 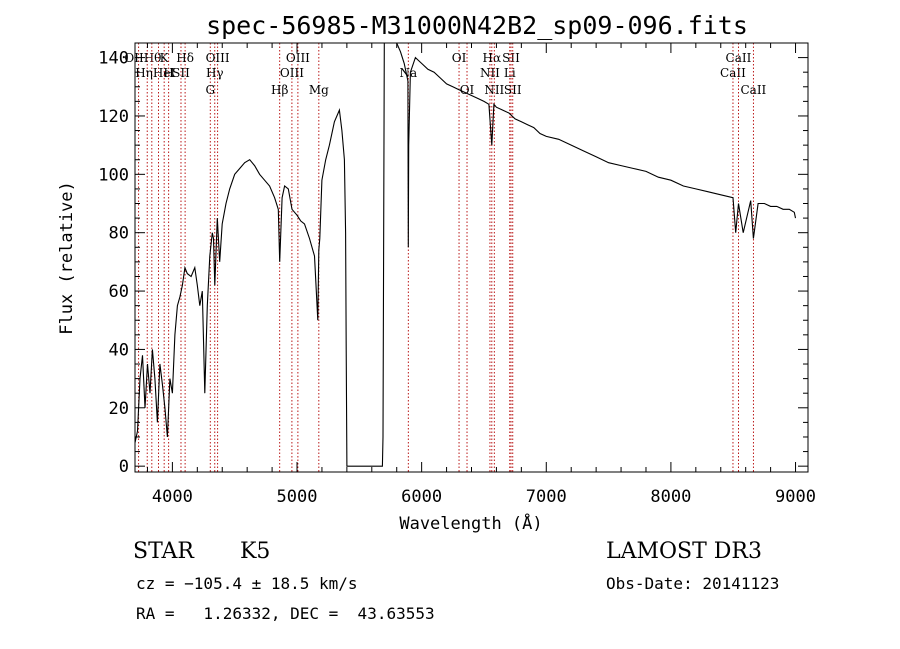 I want to click on object-subclass: K5, so click(x=255, y=551).